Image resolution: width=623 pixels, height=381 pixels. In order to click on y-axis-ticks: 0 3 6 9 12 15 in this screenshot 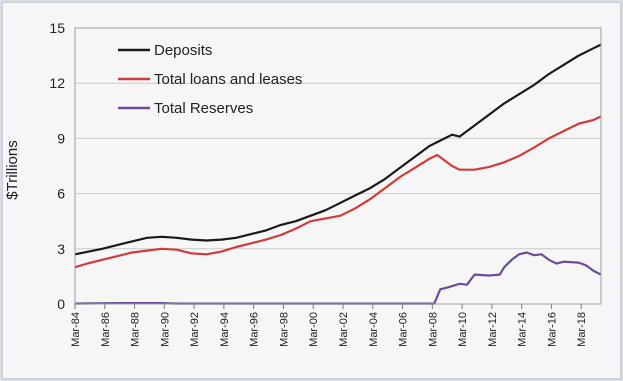, I will do `click(57, 166)`.